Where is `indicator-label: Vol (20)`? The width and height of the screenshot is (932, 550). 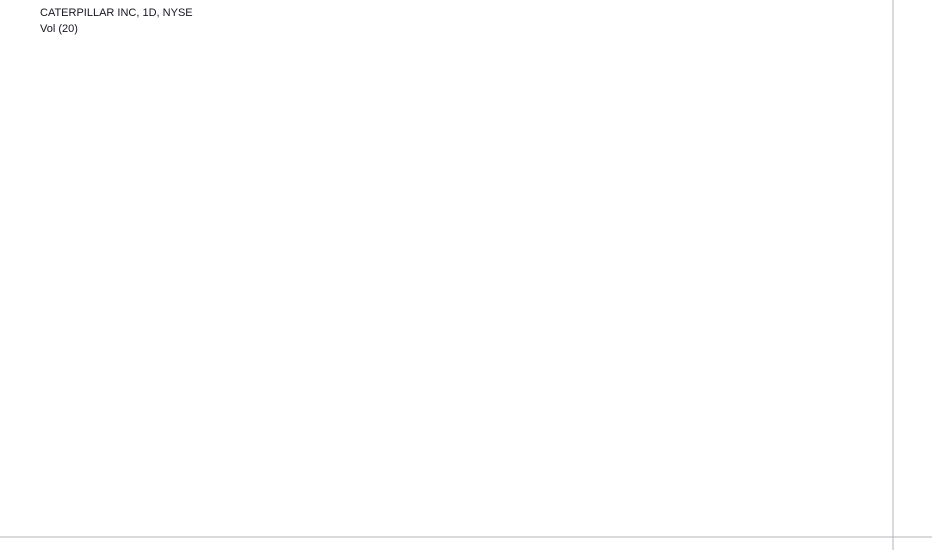 indicator-label: Vol (20) is located at coordinates (59, 29).